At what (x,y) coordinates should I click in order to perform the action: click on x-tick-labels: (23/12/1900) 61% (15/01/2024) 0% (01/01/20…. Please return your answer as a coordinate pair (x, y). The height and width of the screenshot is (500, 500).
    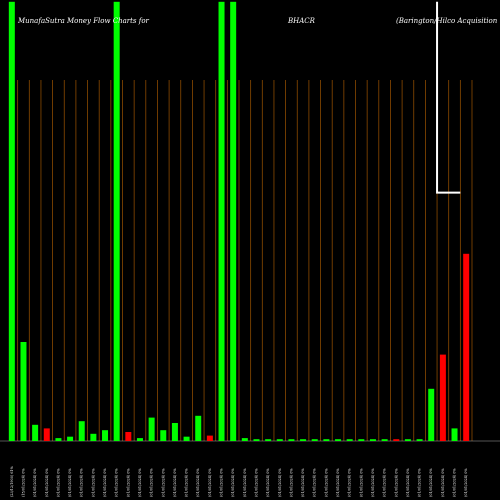
    Looking at the image, I should click on (239, 481).